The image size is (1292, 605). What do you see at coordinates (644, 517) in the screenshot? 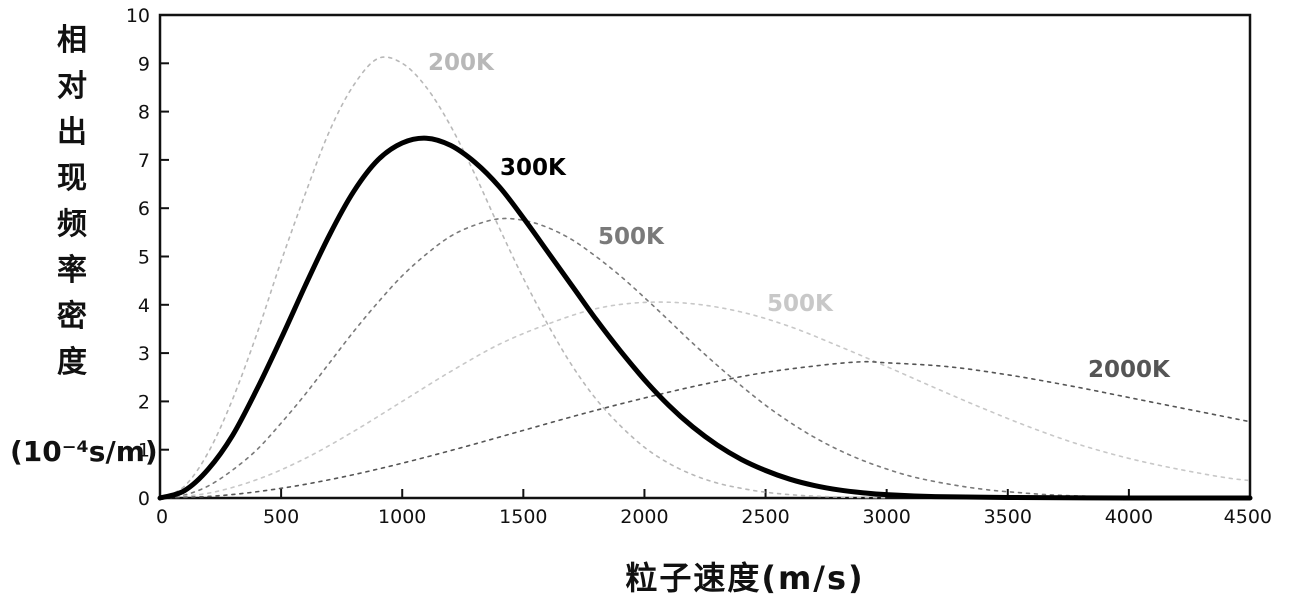
I see `x-tick-label: 2000` at bounding box center [644, 517].